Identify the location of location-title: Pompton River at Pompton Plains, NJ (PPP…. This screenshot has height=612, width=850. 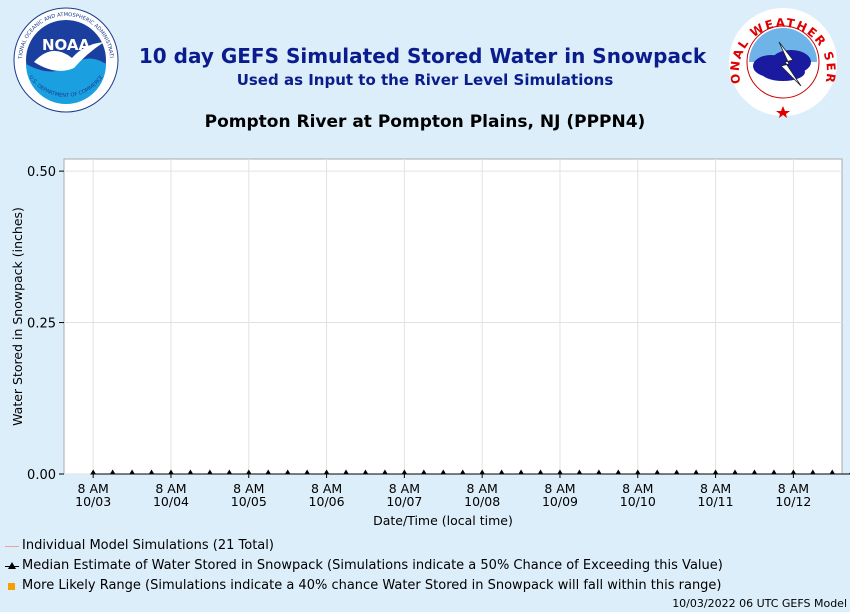
(425, 122).